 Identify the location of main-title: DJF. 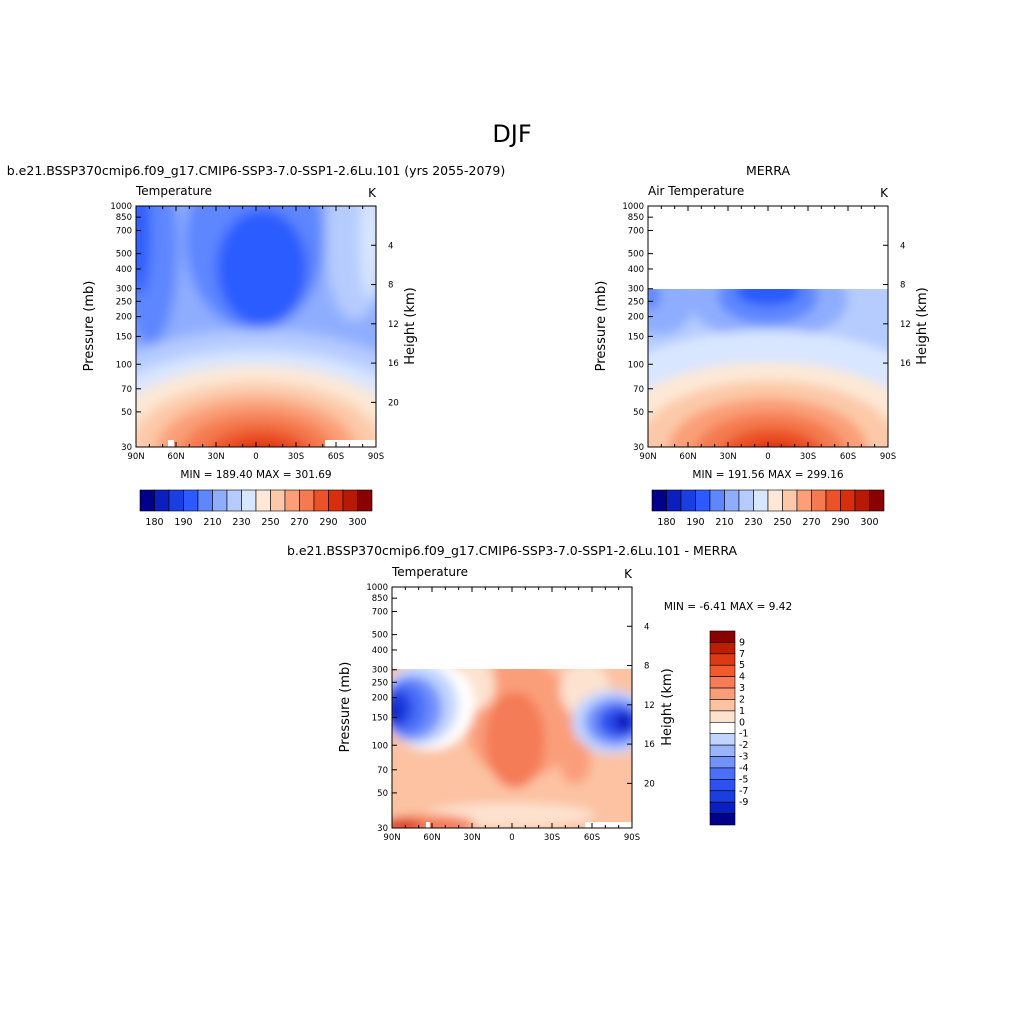
(511, 134).